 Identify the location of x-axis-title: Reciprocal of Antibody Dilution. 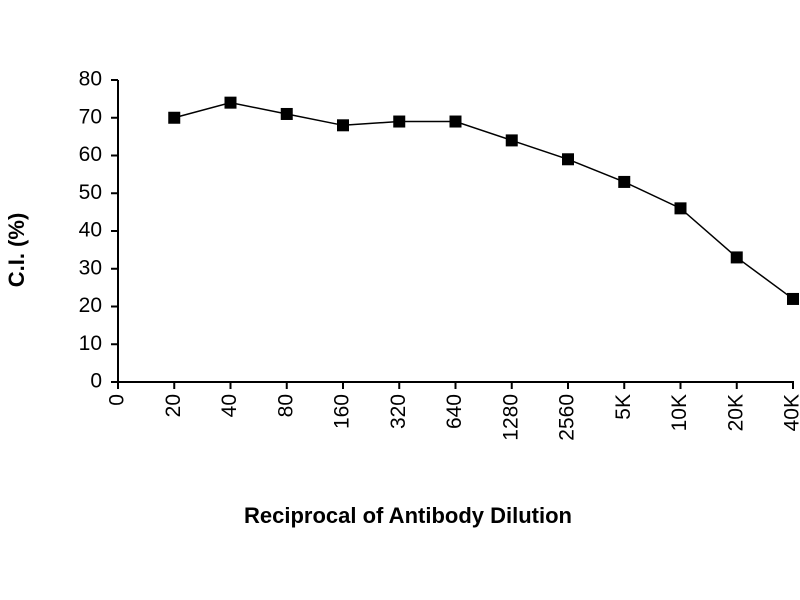
(408, 515).